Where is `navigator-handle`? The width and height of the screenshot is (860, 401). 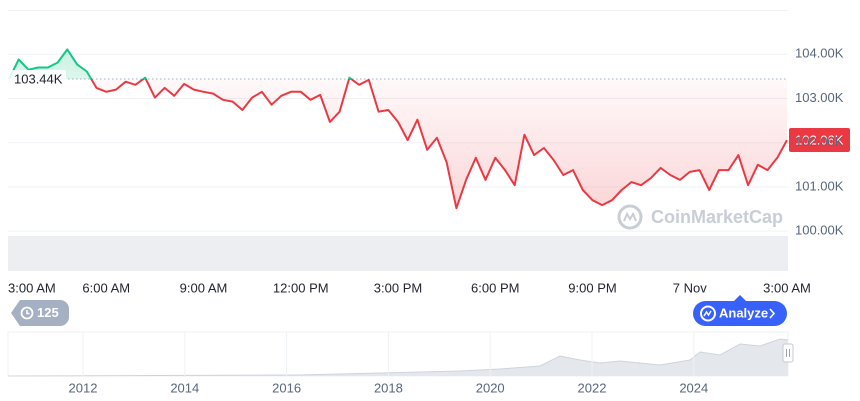
navigator-handle is located at coordinates (788, 353).